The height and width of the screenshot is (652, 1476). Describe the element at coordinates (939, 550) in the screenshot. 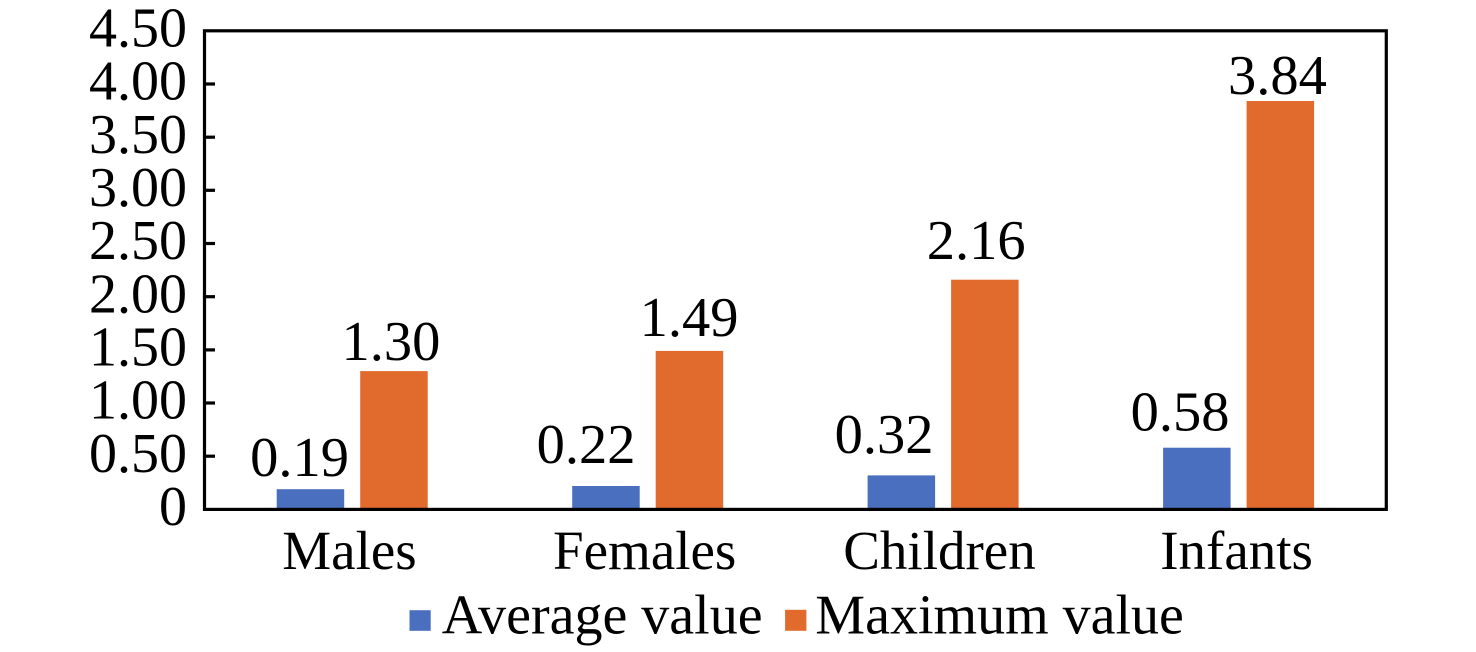

I see `svg-text: Children` at that location.